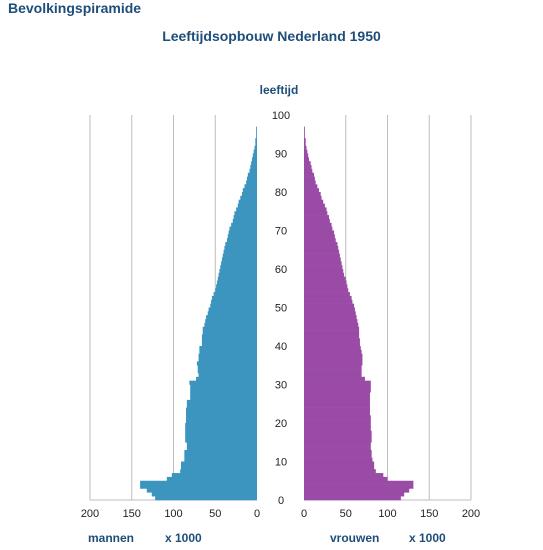 Image resolution: width=543 pixels, height=550 pixels. Describe the element at coordinates (279, 90) in the screenshot. I see `y-axis-label: leeftijd` at that location.